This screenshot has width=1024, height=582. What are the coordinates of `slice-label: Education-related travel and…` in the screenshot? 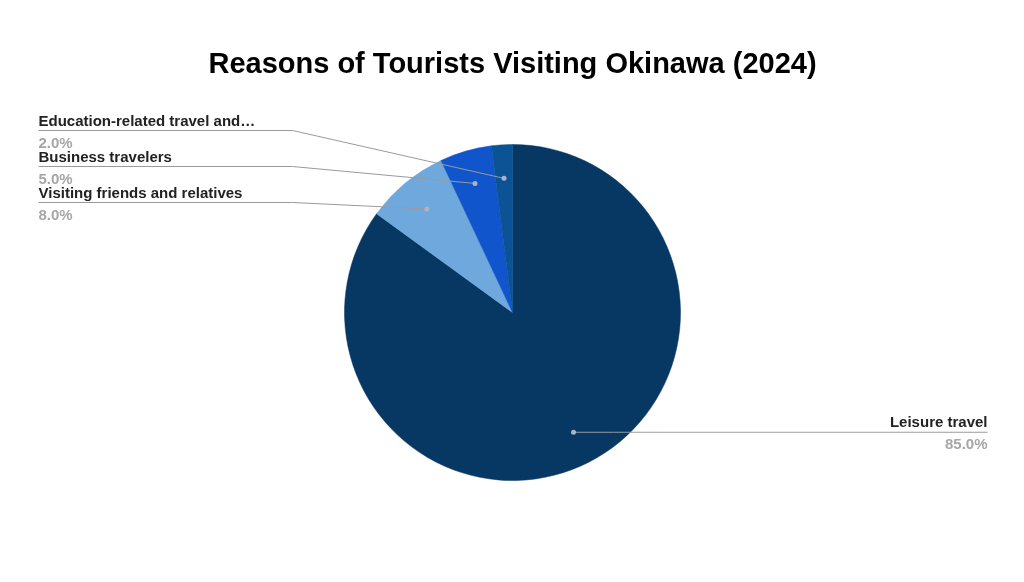 It's located at (147, 120).